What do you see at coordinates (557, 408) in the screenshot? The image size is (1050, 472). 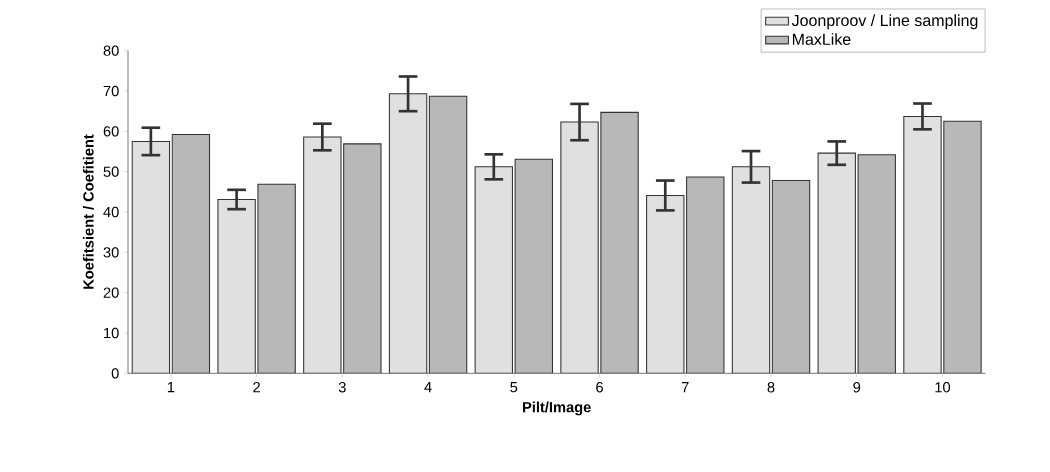 I see `x-axis-title: Pilt/Image` at bounding box center [557, 408].